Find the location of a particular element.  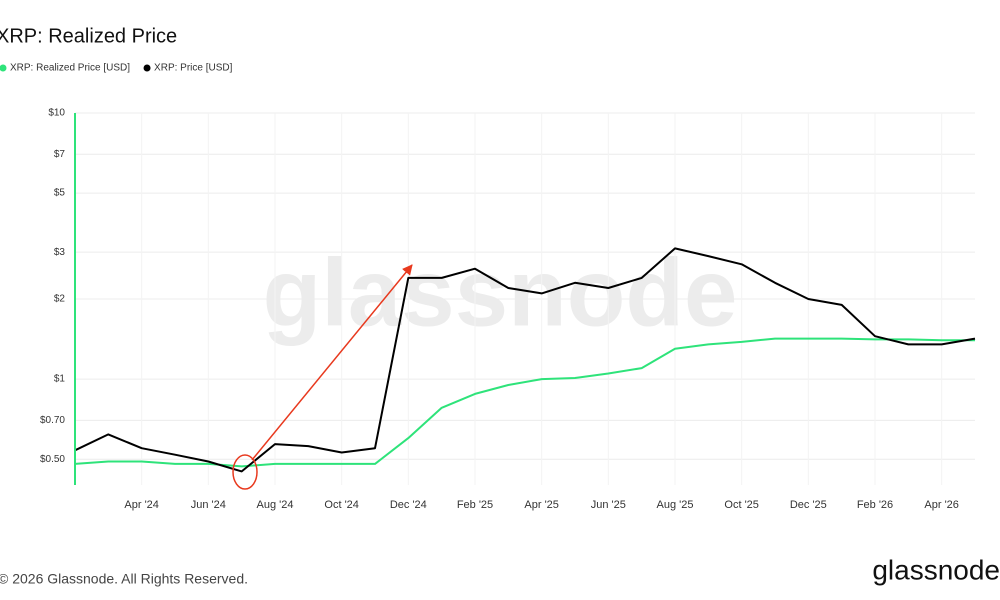

x-tick-label: Dec '24 is located at coordinates (408, 505).